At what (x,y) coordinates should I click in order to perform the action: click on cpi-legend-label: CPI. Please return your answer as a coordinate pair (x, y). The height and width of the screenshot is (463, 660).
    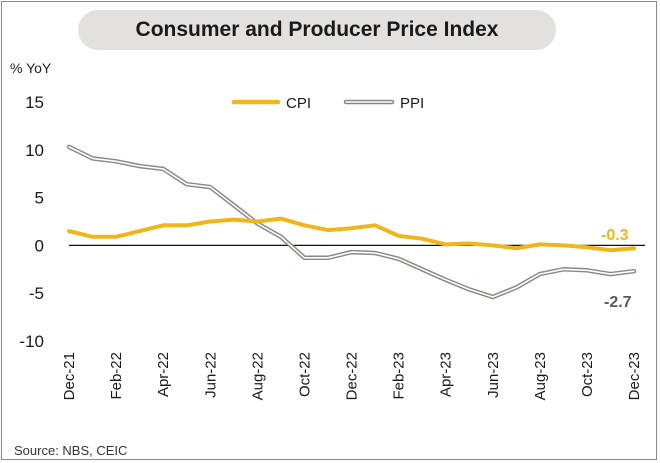
    Looking at the image, I should click on (298, 103).